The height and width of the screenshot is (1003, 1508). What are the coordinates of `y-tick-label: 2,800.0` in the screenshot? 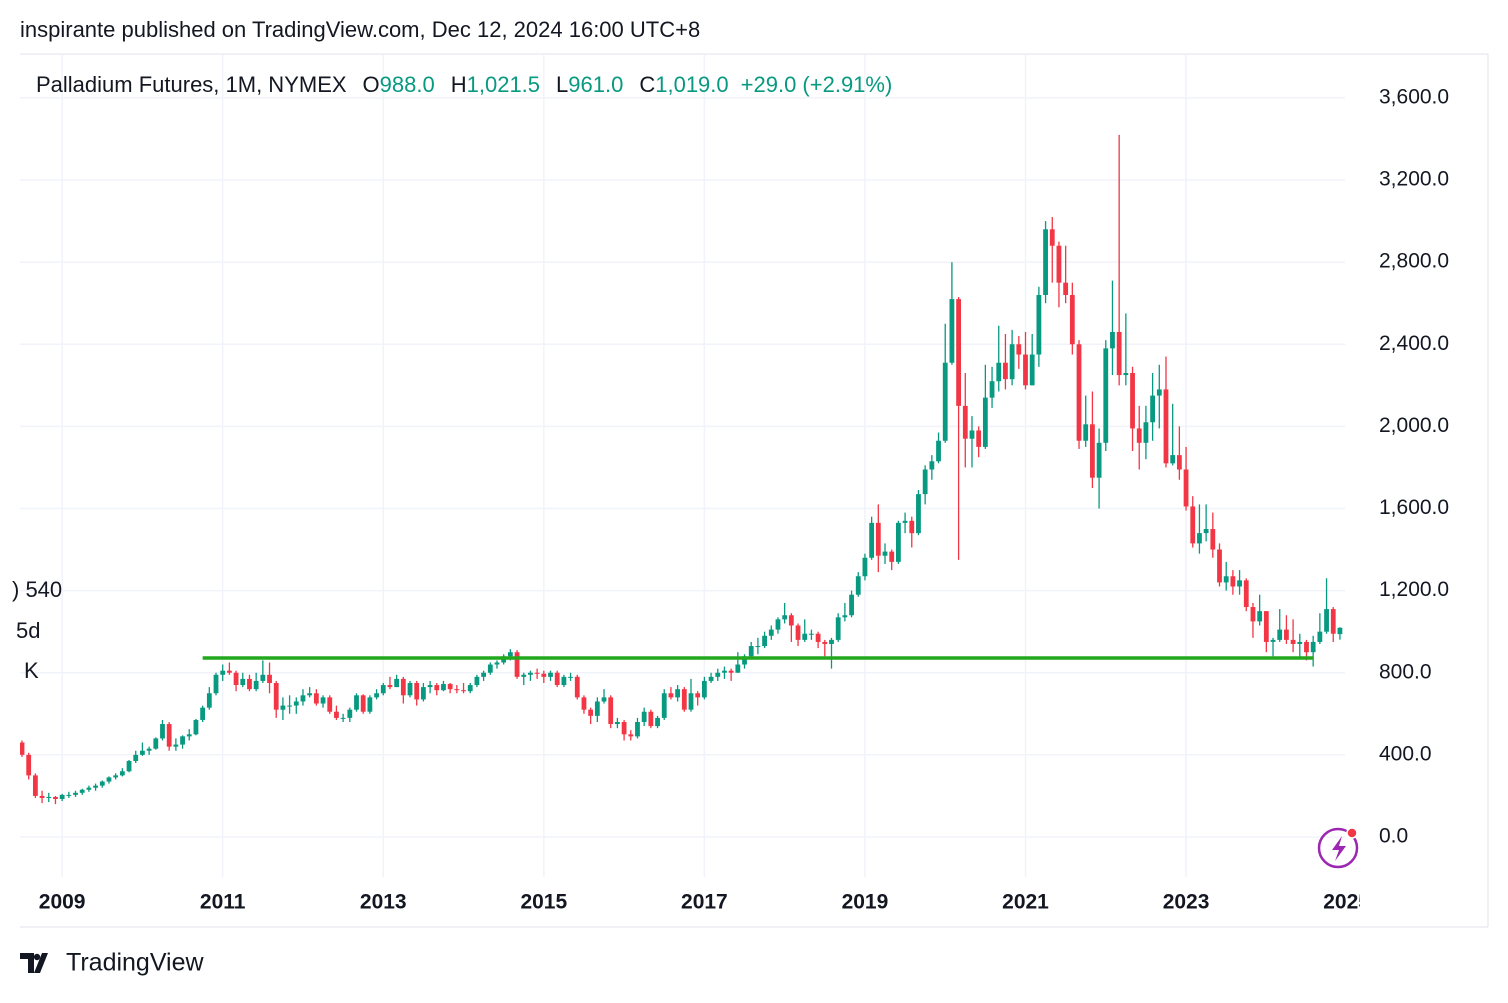 It's located at (1414, 261).